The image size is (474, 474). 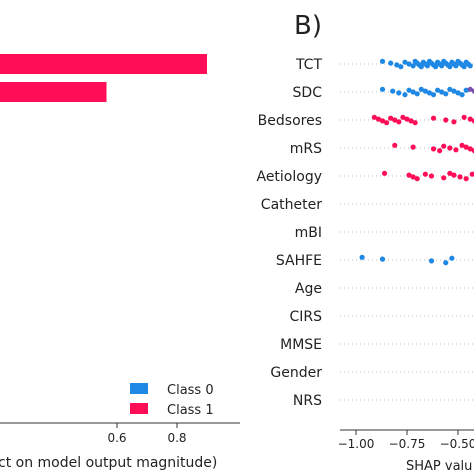 What do you see at coordinates (308, 26) in the screenshot?
I see `panel-b-label: B)` at bounding box center [308, 26].